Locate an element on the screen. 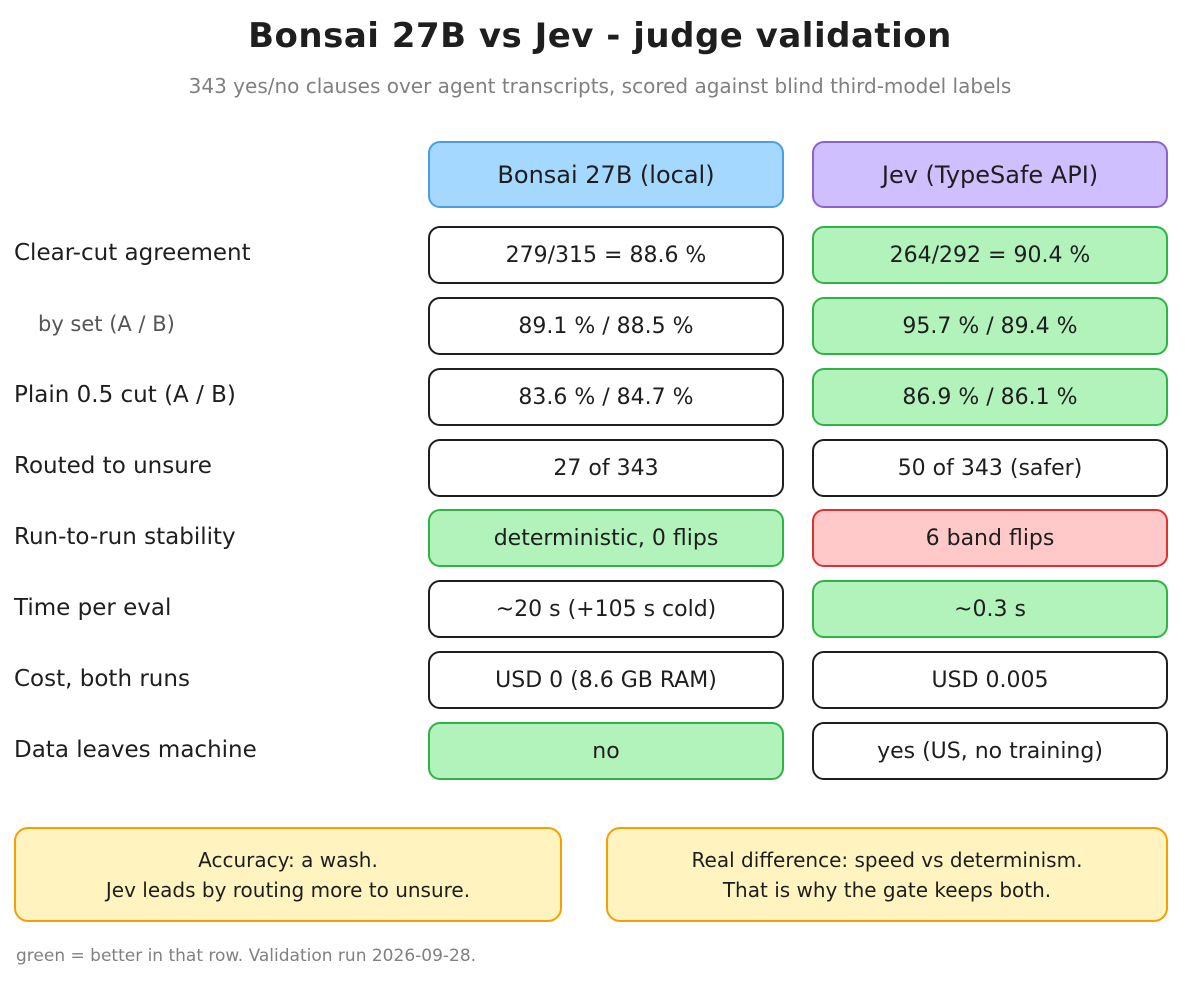 The width and height of the screenshot is (1200, 987). cell-jev-by-set: 95.7 % / 89.4 % is located at coordinates (990, 326).